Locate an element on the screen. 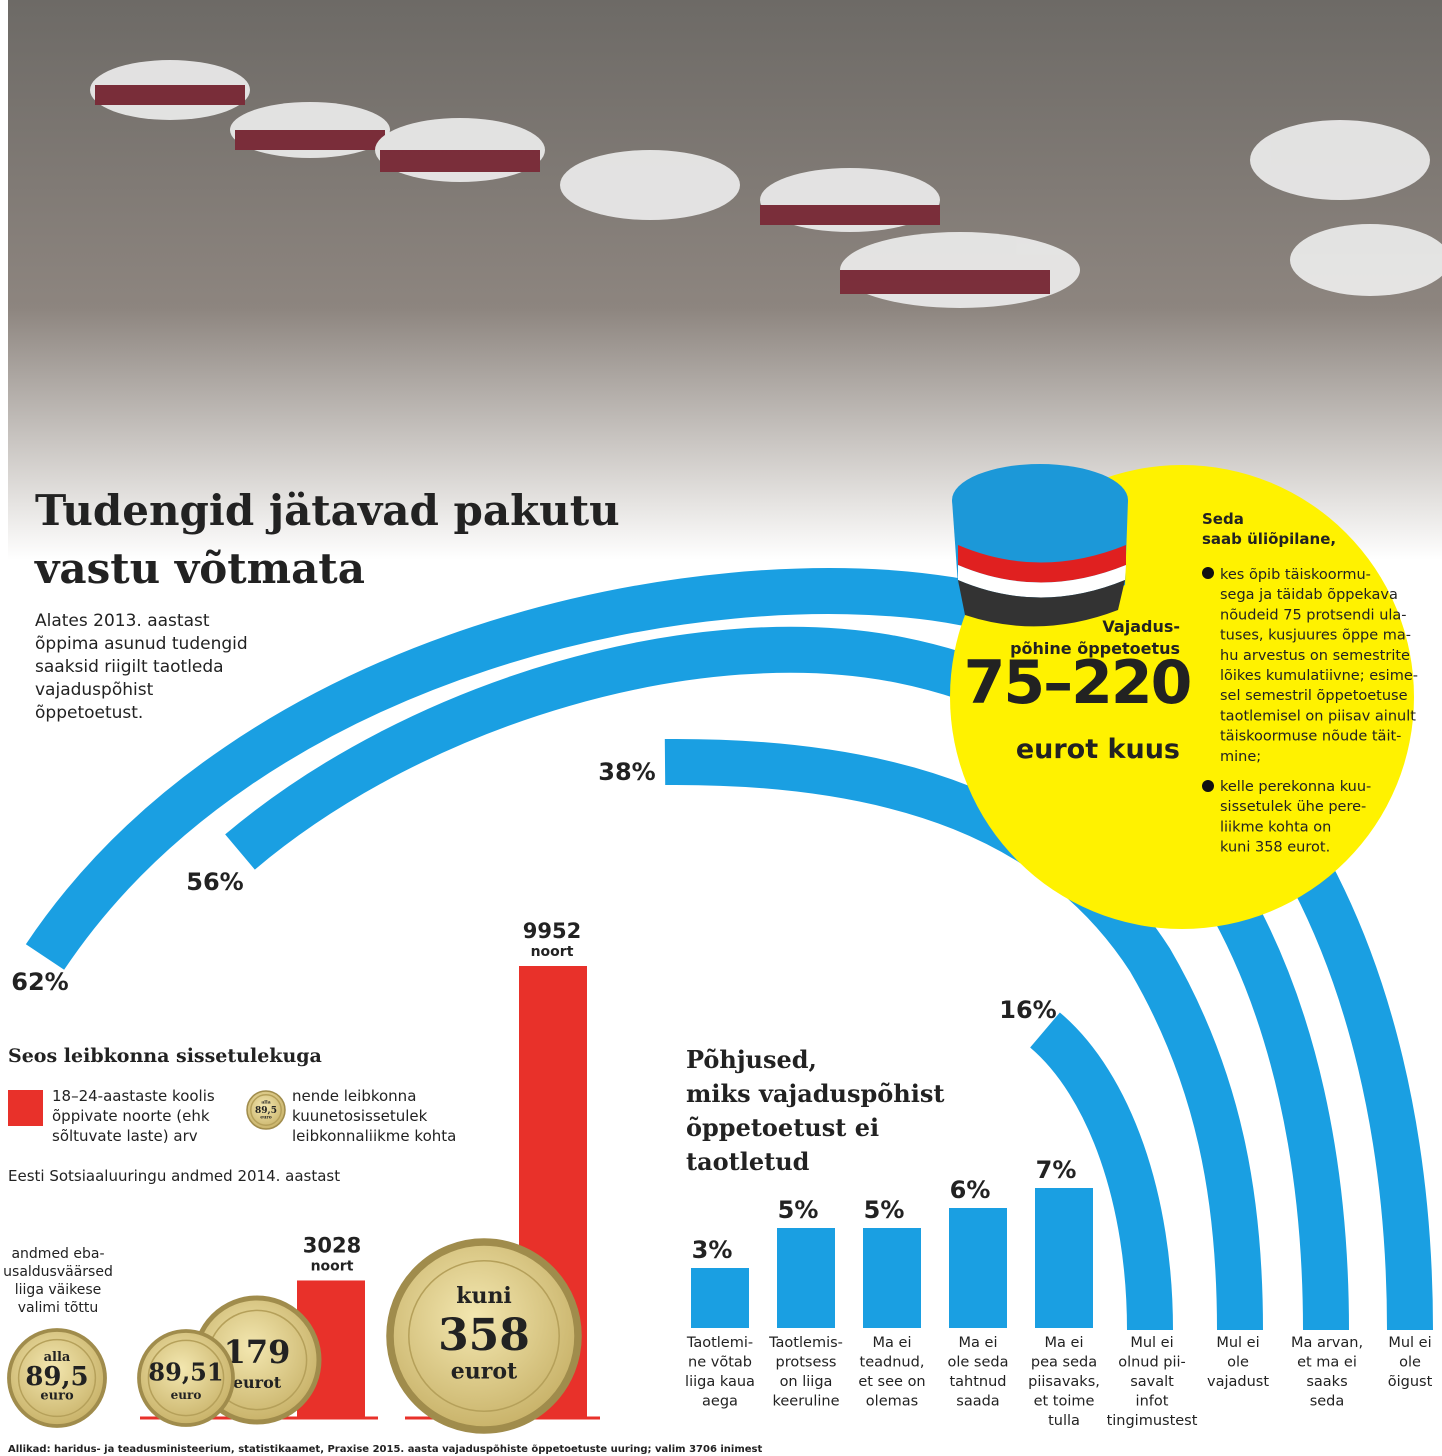 Image resolution: width=1442 pixels, height=1456 pixels. support-who: Seda is located at coordinates (1223, 519).